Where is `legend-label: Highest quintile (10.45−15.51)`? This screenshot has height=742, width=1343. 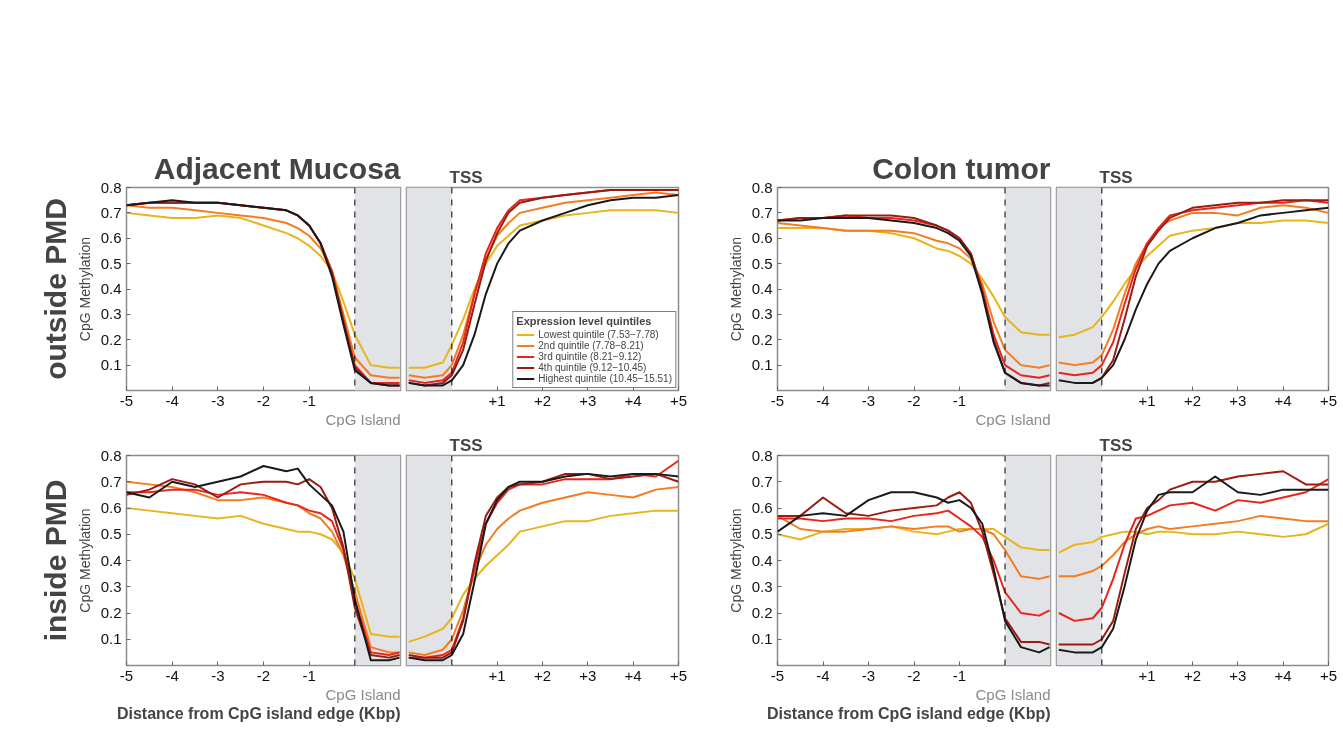
legend-label: Highest quintile (10.45−15.51) is located at coordinates (605, 378).